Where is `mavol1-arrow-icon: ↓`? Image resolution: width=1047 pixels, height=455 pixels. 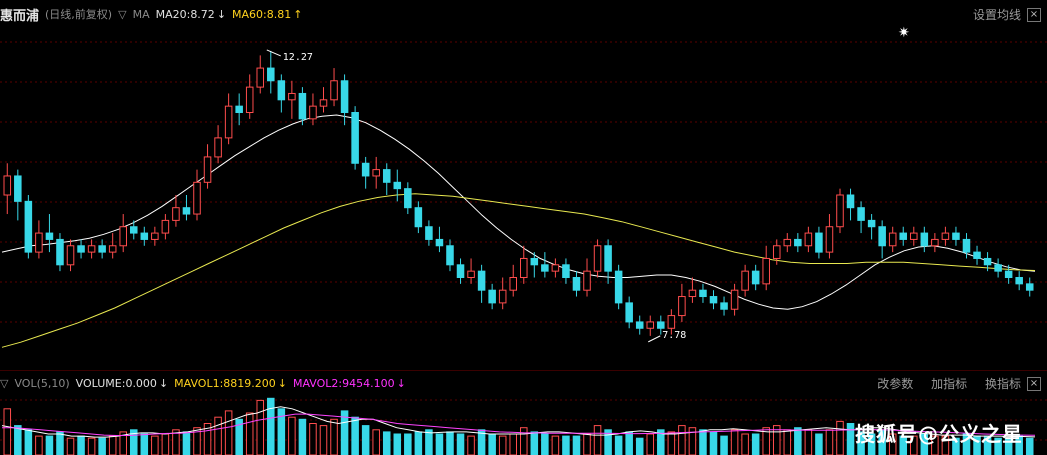
mavol1-arrow-icon: ↓ is located at coordinates (282, 383).